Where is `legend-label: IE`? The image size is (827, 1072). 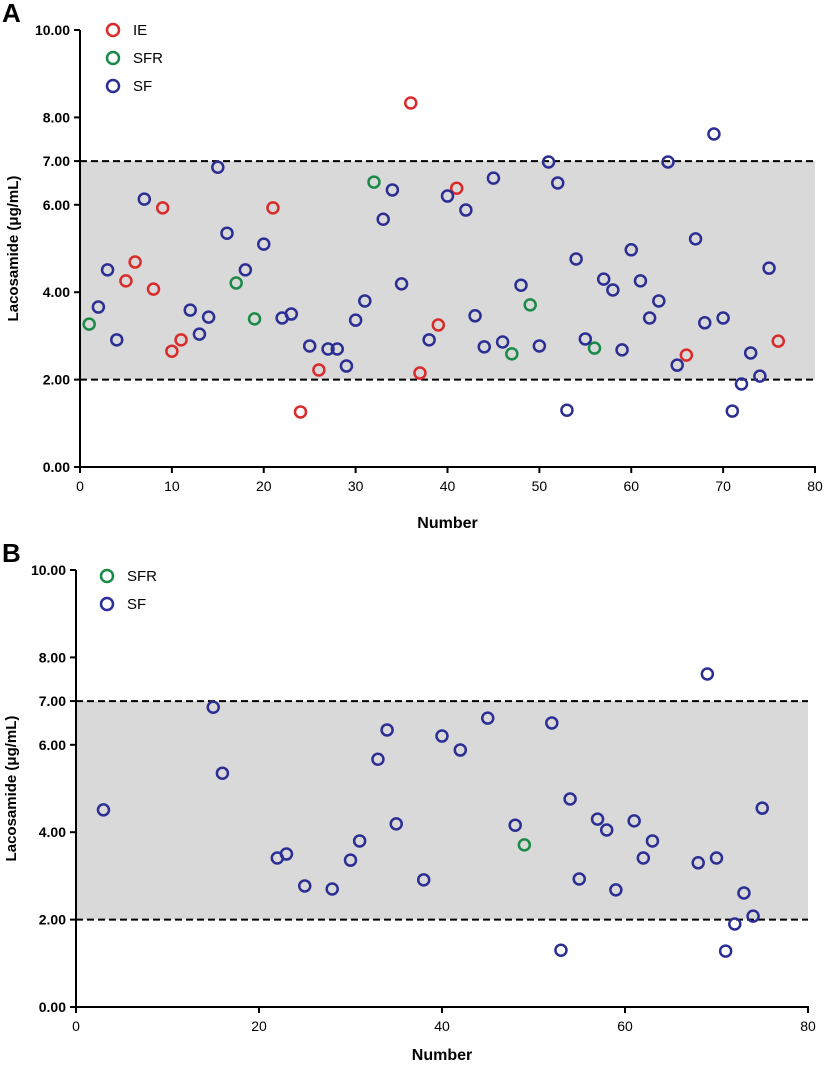
legend-label: IE is located at coordinates (140, 30).